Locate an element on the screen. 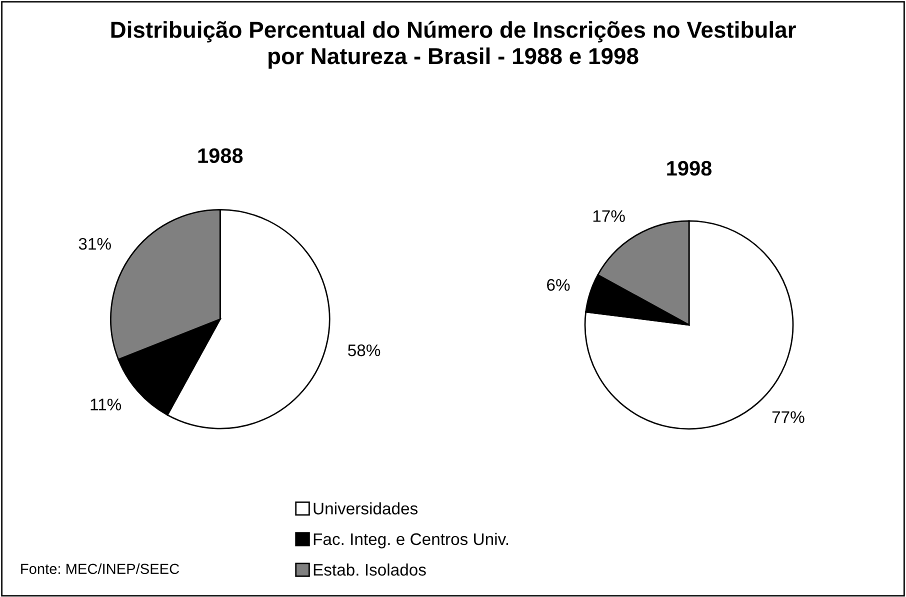 The image size is (906, 597). legend-label: Universidades is located at coordinates (366, 508).